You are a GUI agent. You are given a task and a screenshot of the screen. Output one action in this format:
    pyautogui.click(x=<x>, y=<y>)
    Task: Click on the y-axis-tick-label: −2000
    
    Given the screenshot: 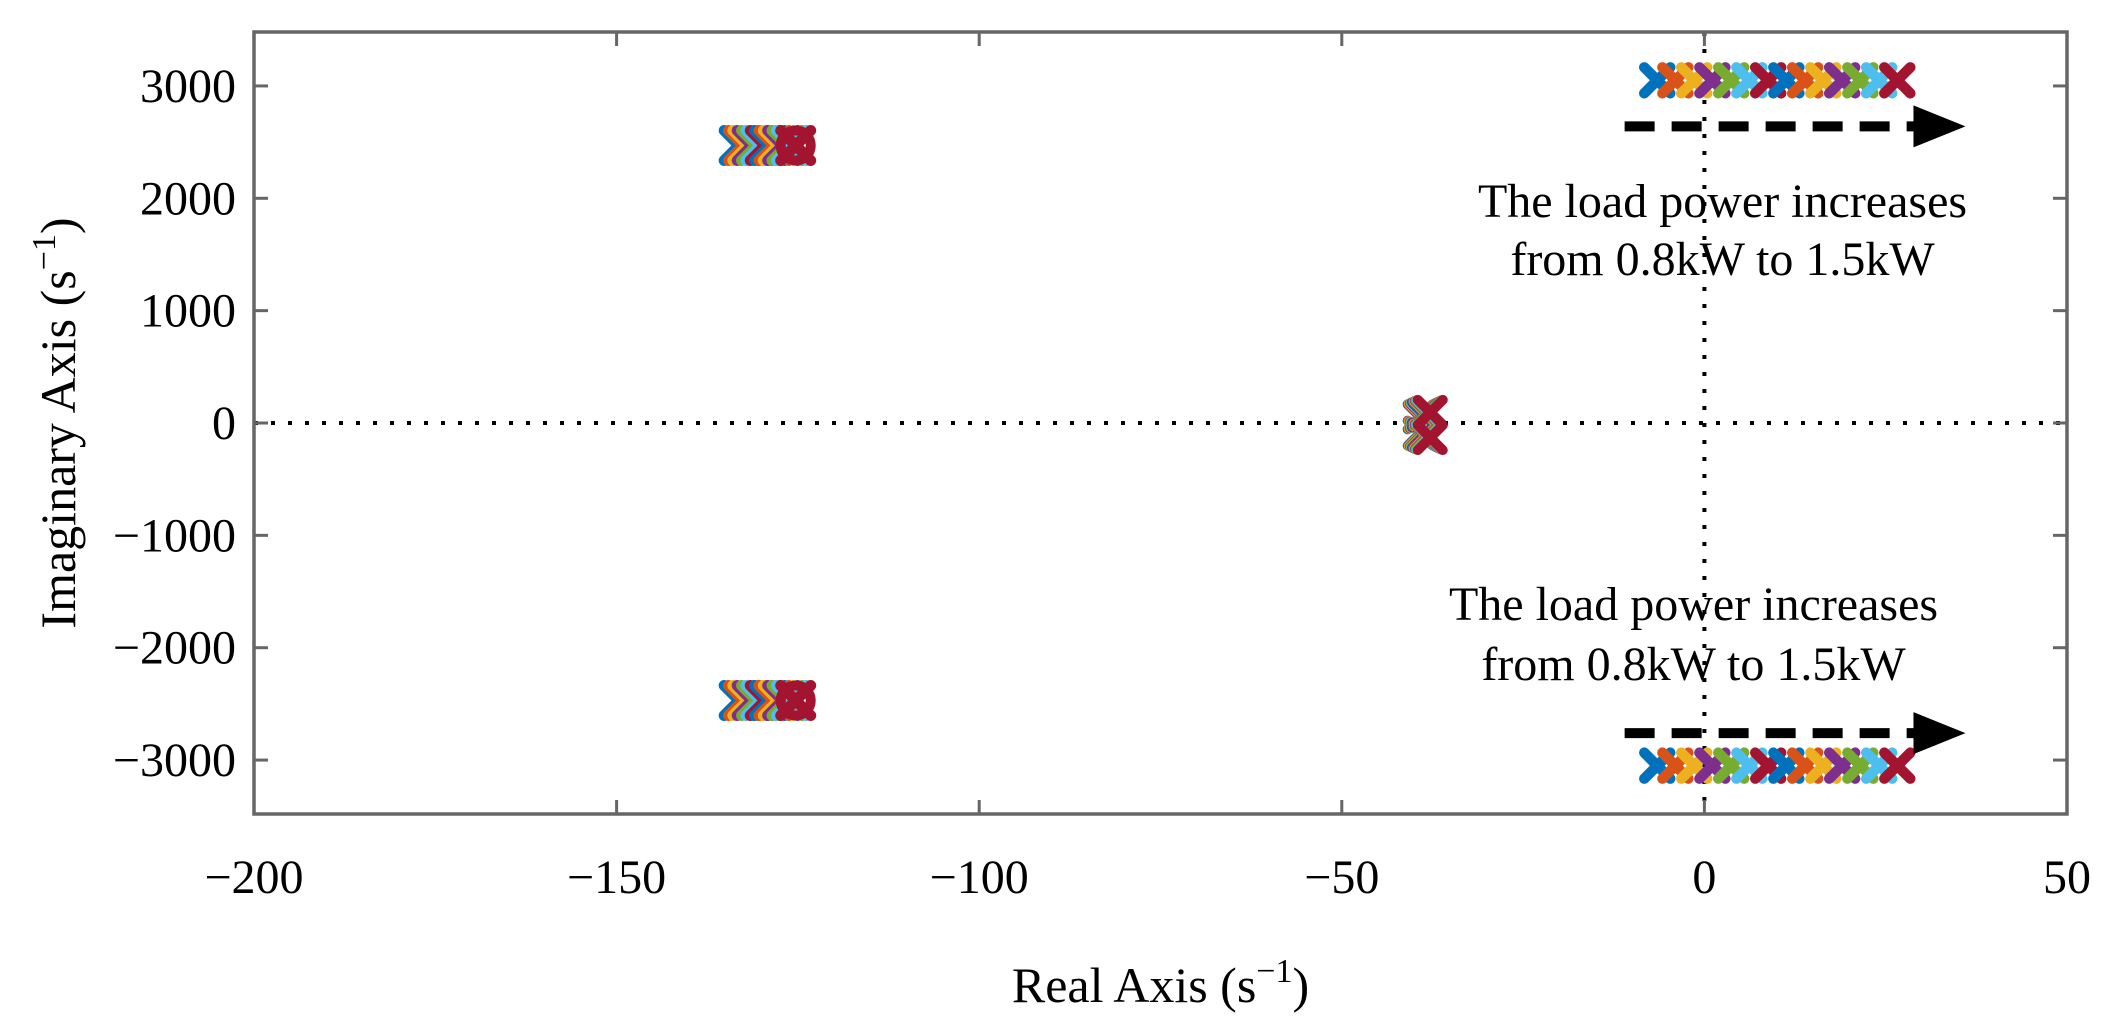 What is the action you would take?
    pyautogui.click(x=174, y=648)
    